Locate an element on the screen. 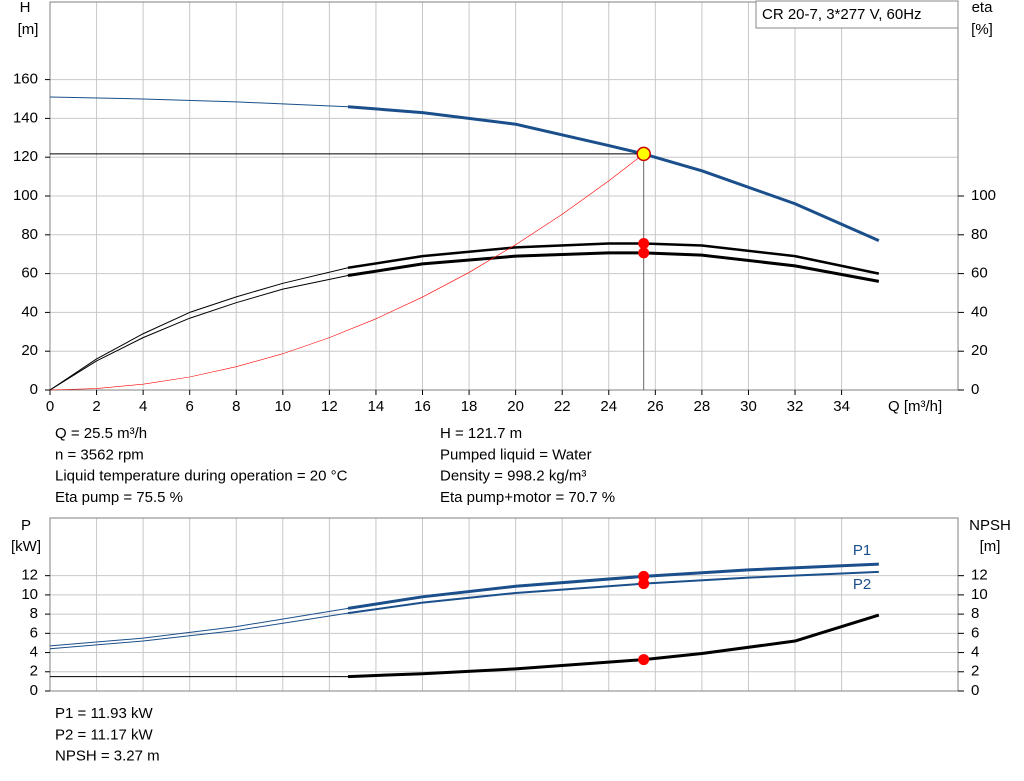 Image resolution: width=1024 pixels, height=781 pixels. y2-tick-label: 10 is located at coordinates (979, 594).